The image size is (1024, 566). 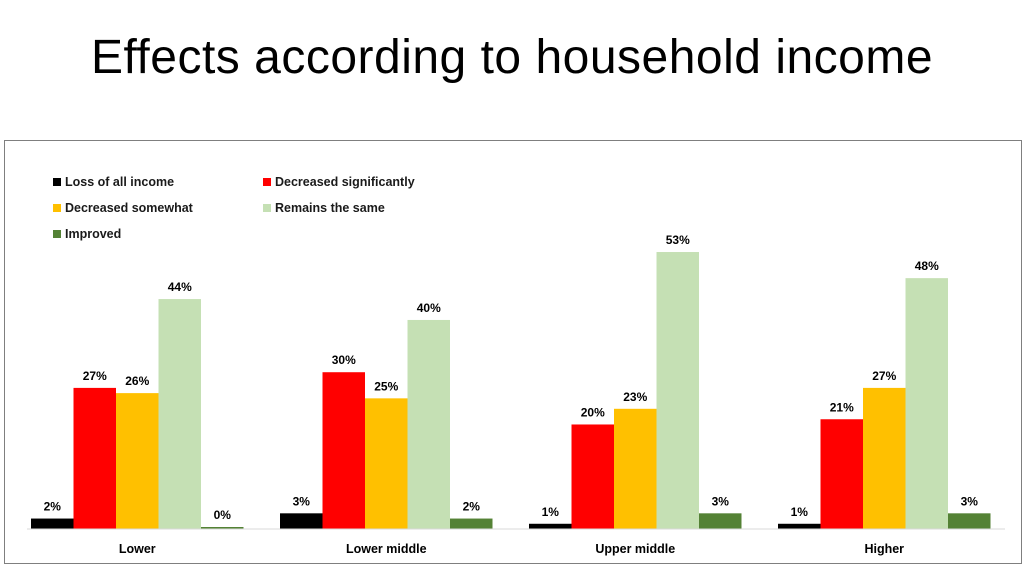 What do you see at coordinates (551, 512) in the screenshot?
I see `value-label-upper-middle-loss-of-all-income: 1%` at bounding box center [551, 512].